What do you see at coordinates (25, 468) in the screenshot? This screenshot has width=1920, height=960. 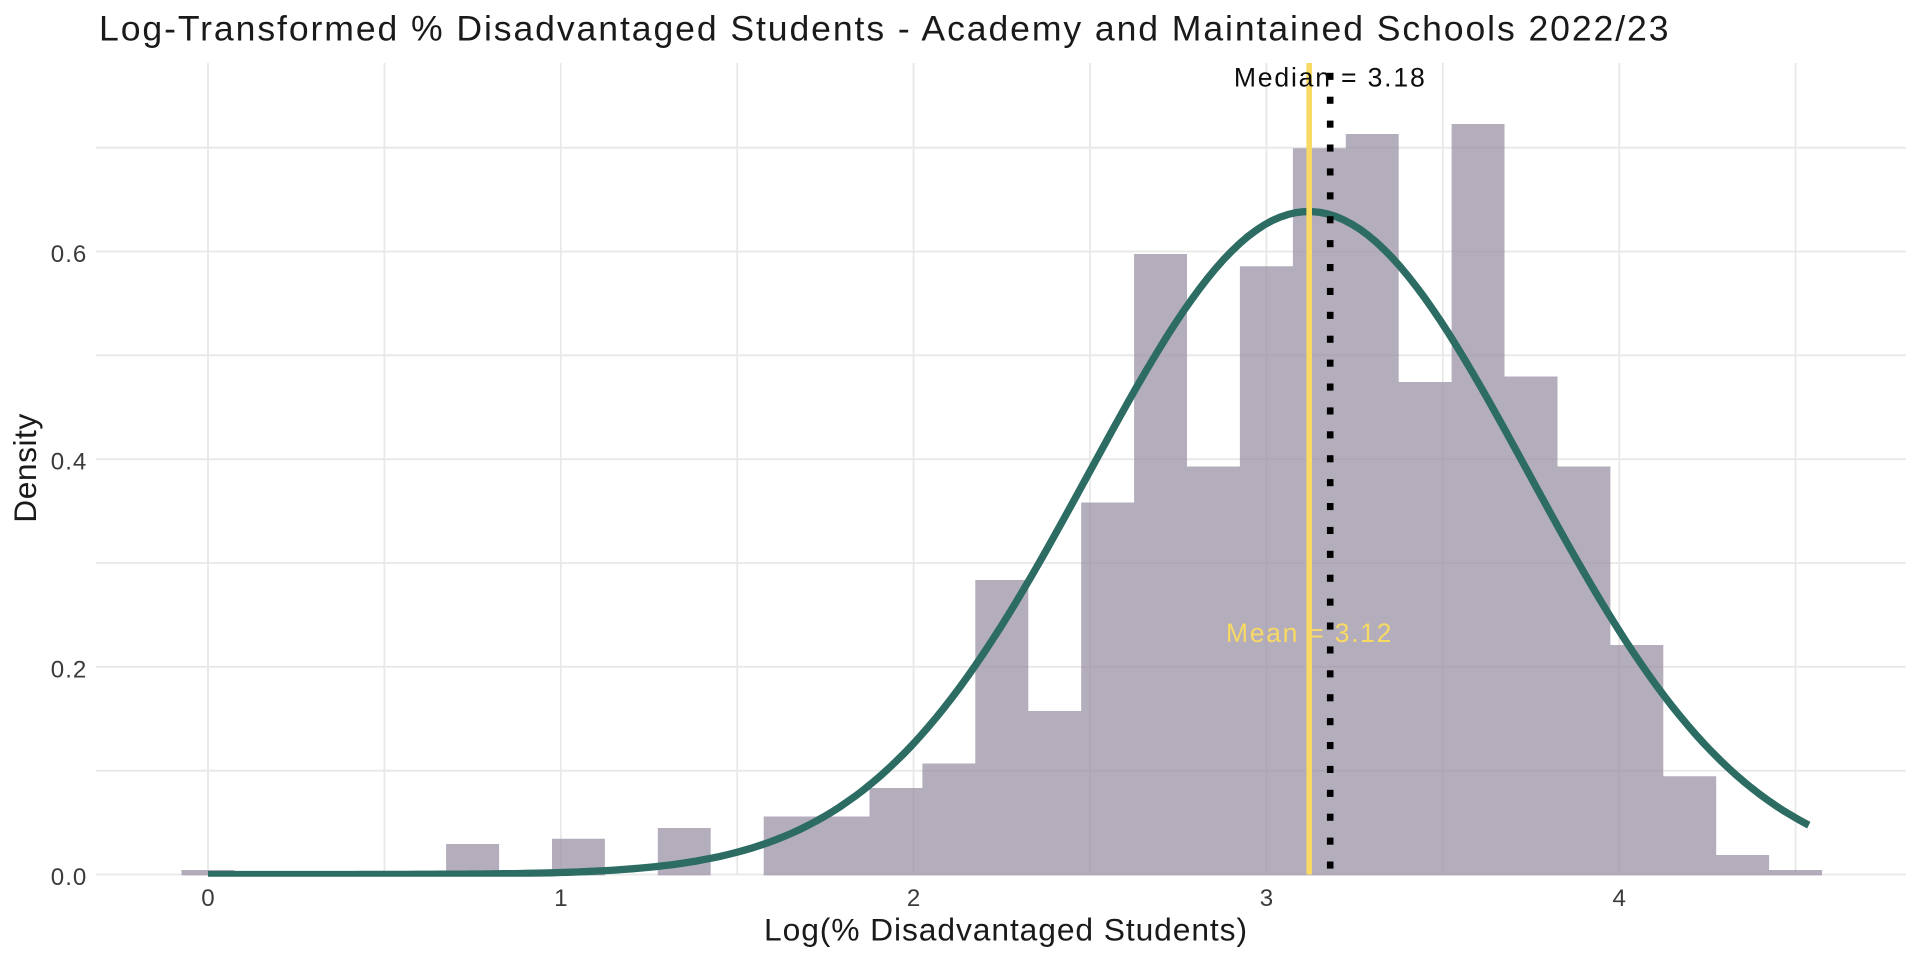 I see `svg-text: Density` at bounding box center [25, 468].